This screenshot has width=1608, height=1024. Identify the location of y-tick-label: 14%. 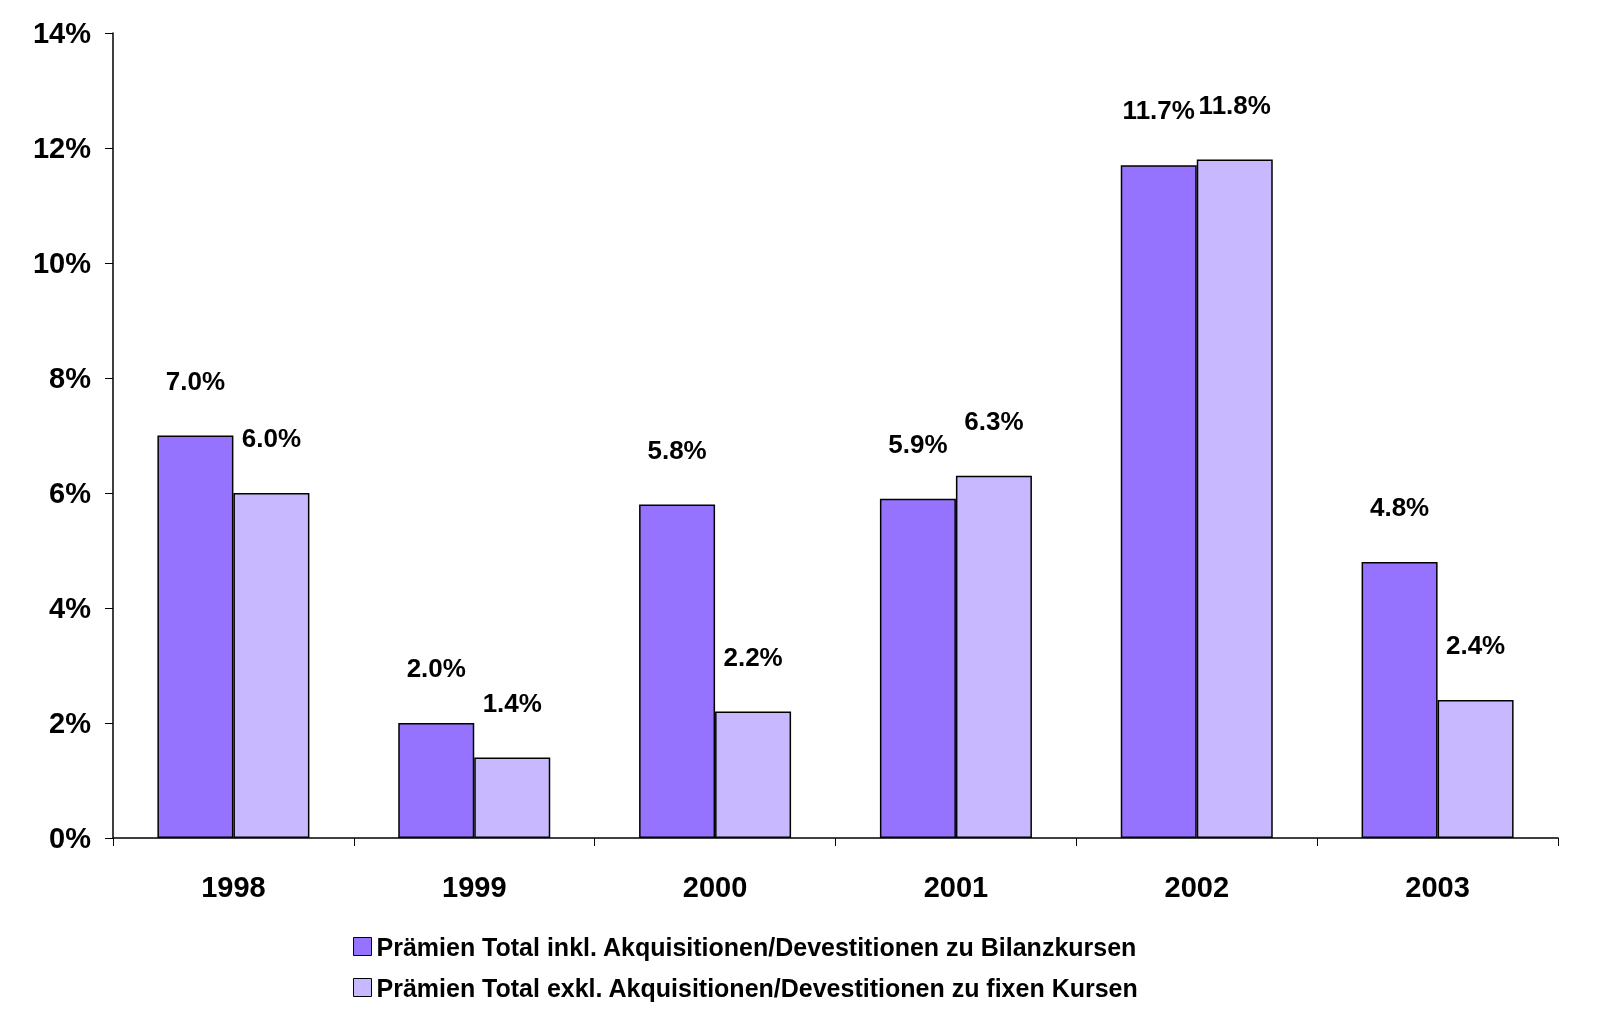
(62, 33).